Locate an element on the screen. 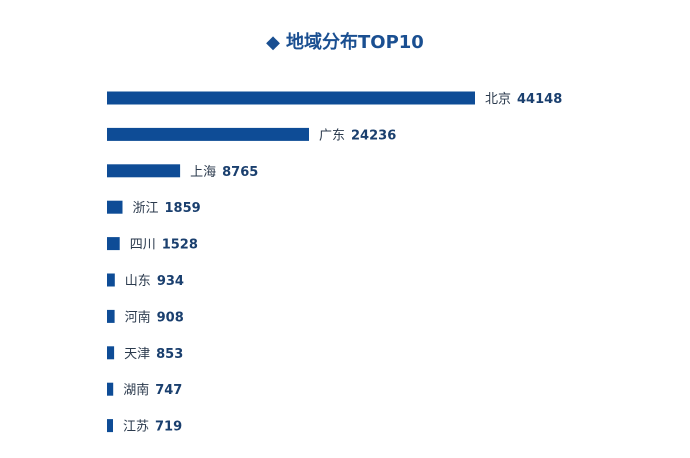 The image size is (690, 458). value-label: 1859 is located at coordinates (183, 208).